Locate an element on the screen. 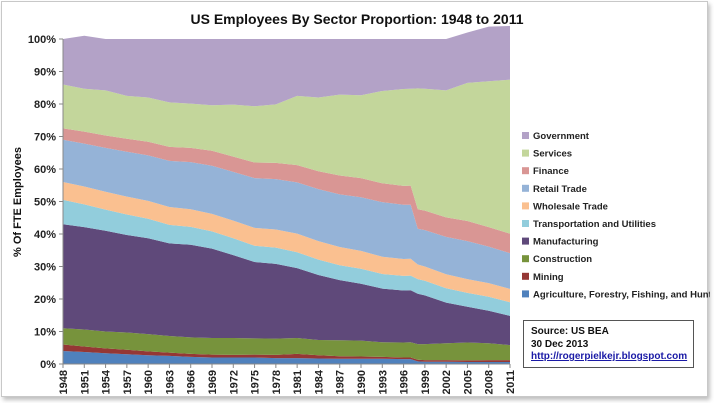 The height and width of the screenshot is (403, 714). x-tick-label: 1984 is located at coordinates (319, 381).